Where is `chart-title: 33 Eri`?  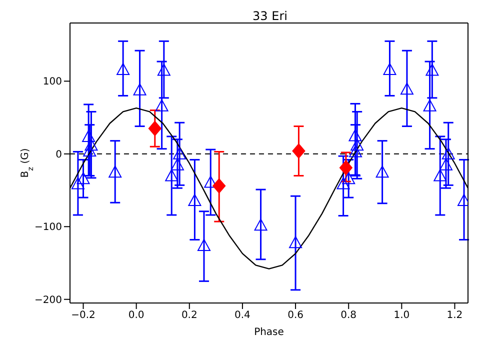 chart-title: 33 Eri is located at coordinates (270, 16).